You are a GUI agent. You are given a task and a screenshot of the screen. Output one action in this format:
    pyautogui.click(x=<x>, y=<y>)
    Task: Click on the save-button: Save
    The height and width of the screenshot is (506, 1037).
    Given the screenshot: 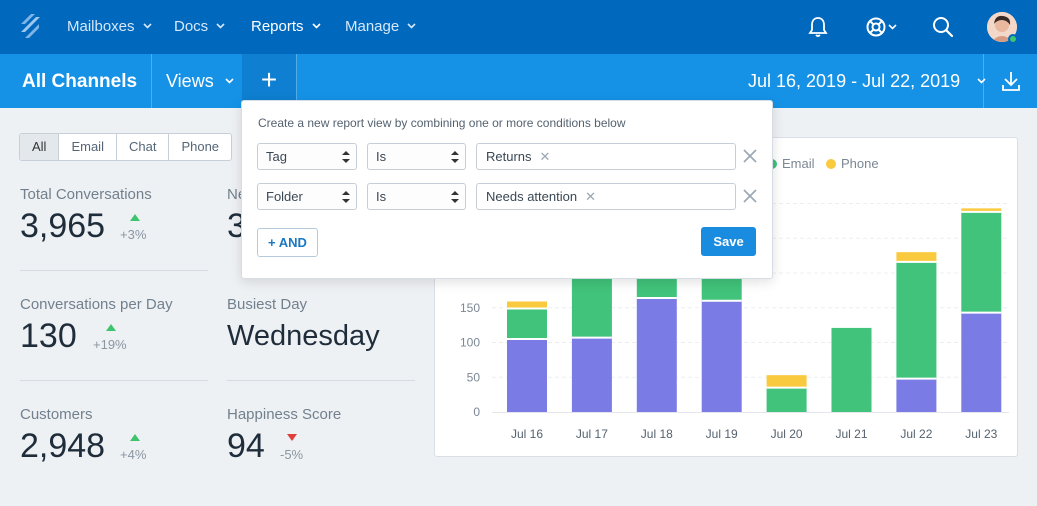 What is the action you would take?
    pyautogui.click(x=728, y=241)
    